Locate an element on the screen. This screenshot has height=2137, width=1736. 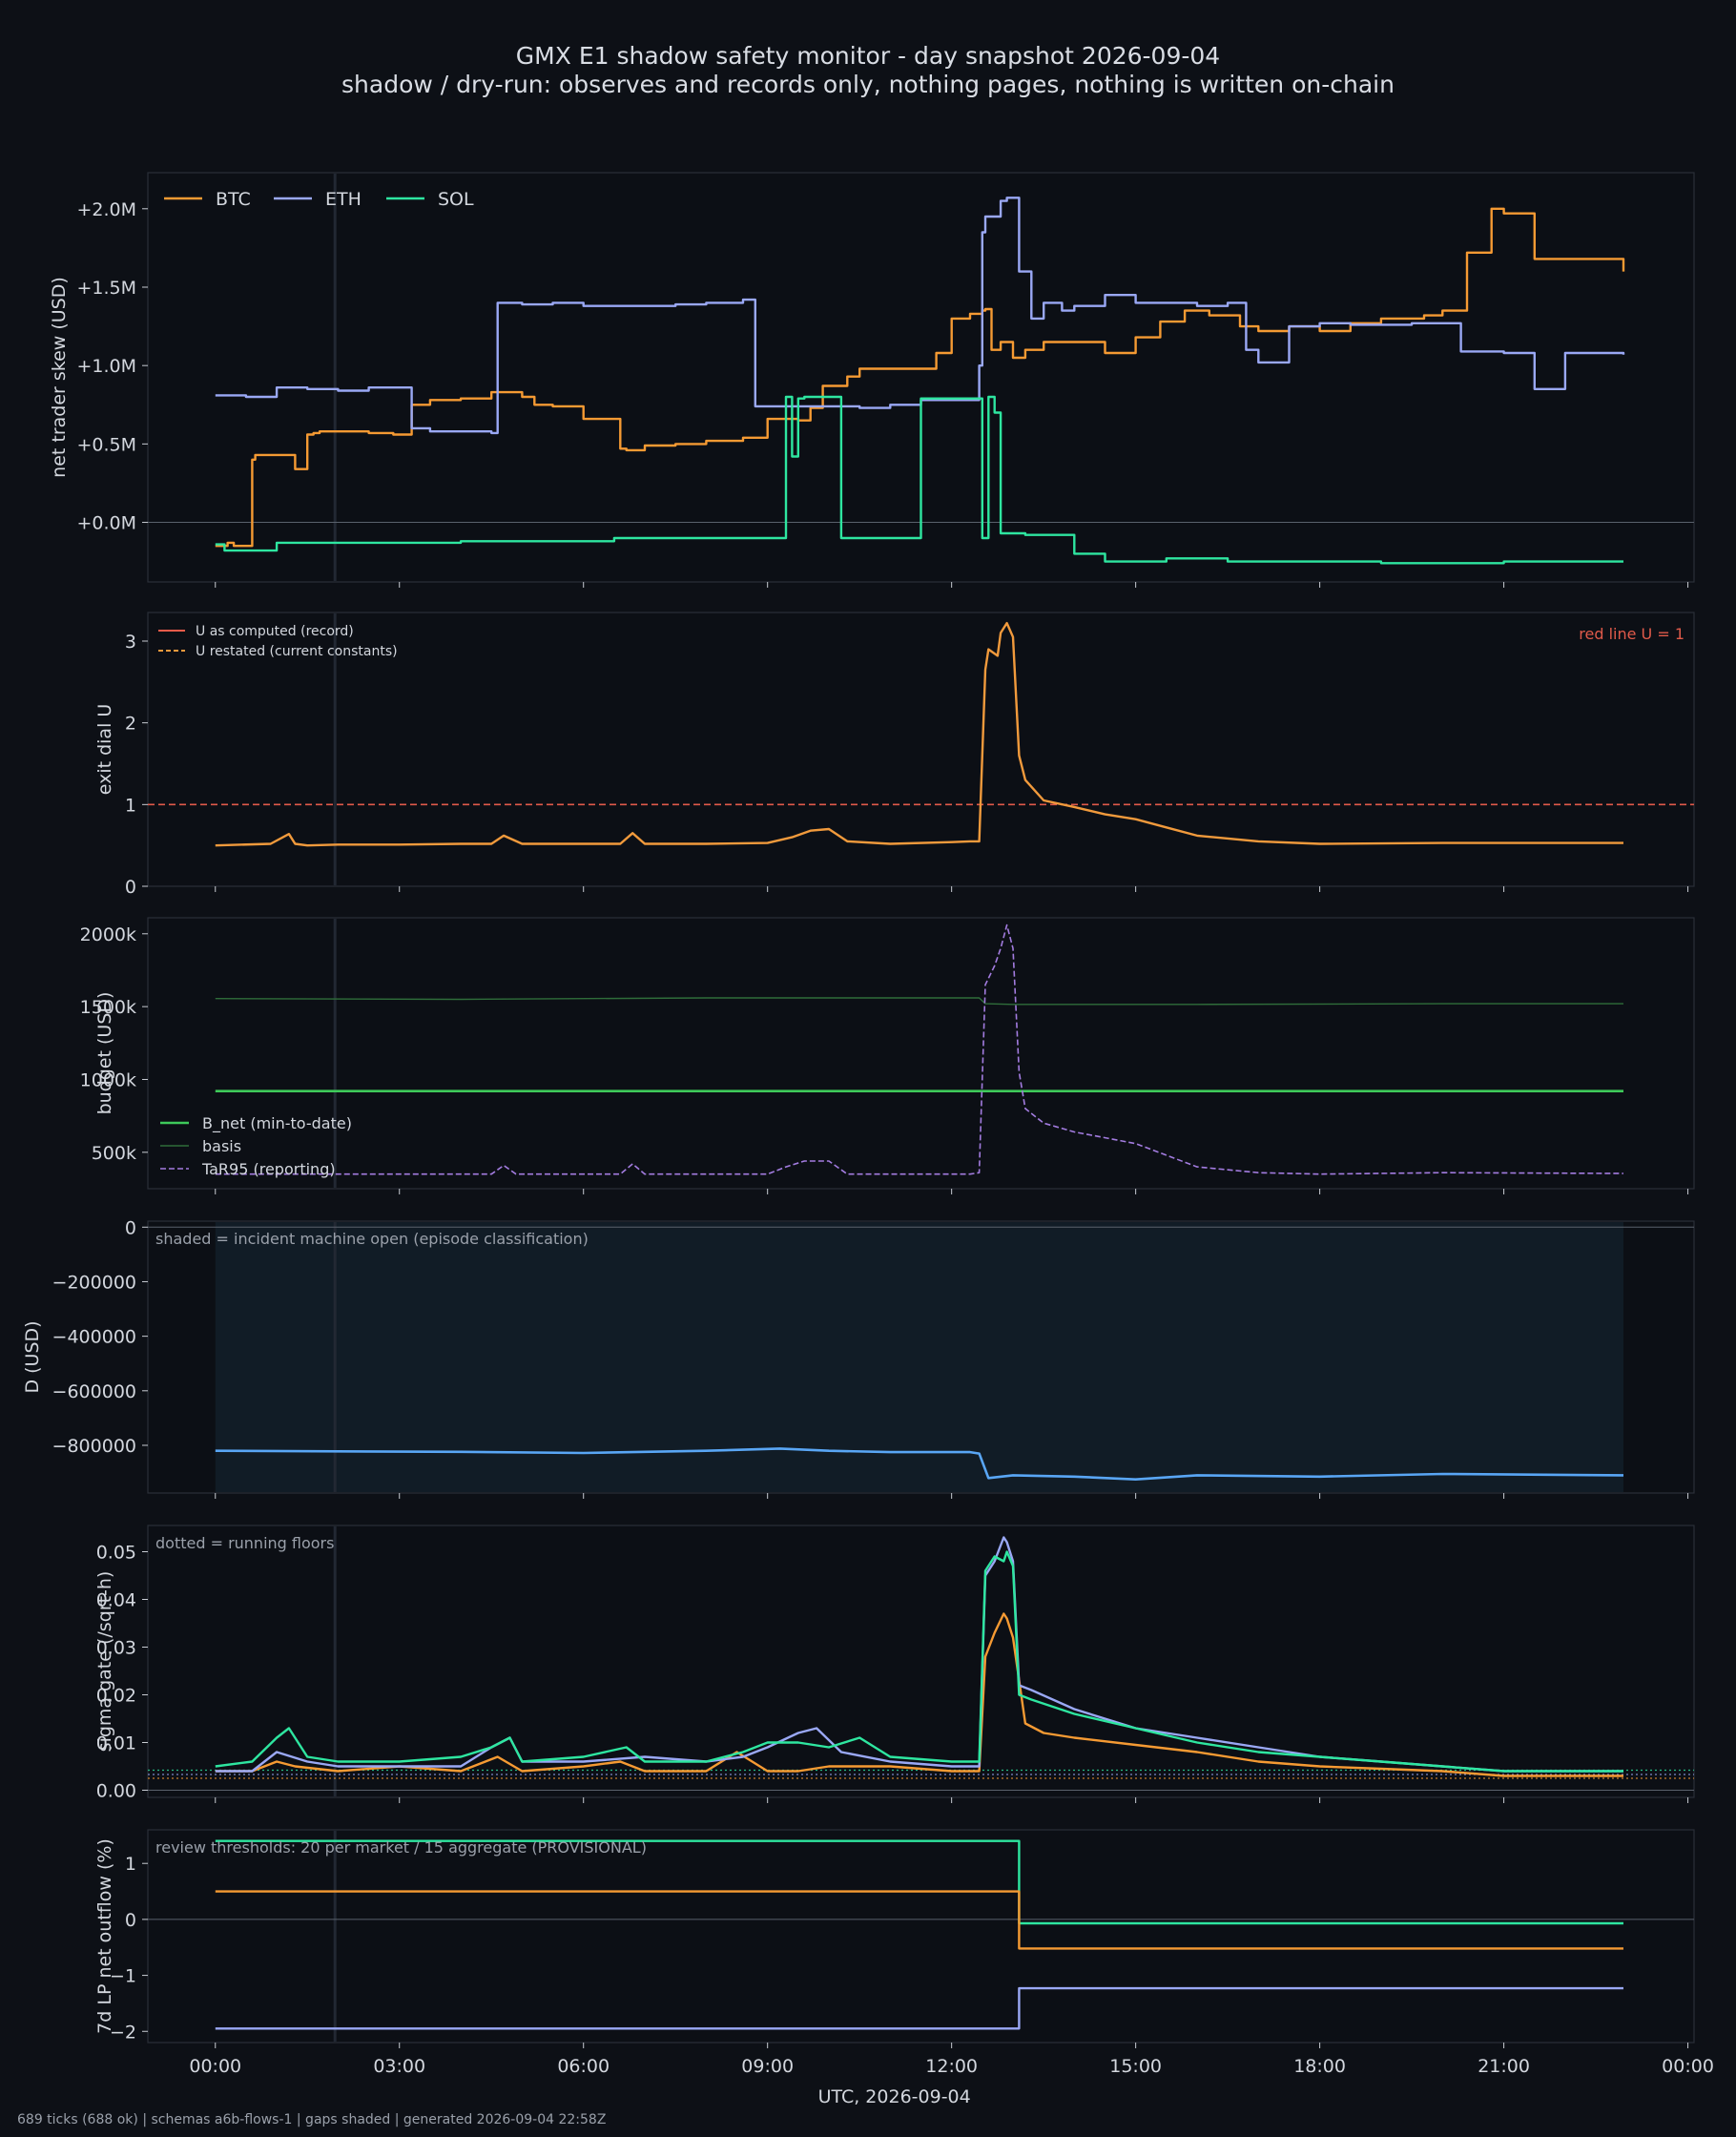
y-tick-label: +0.0M is located at coordinates (106, 523).